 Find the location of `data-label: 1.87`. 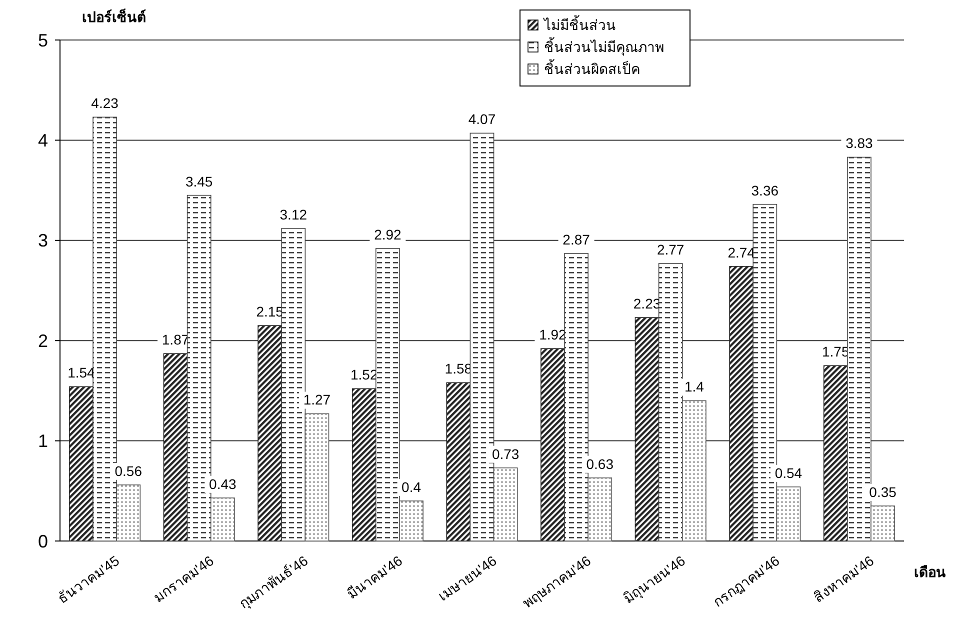

data-label: 1.87 is located at coordinates (176, 340).